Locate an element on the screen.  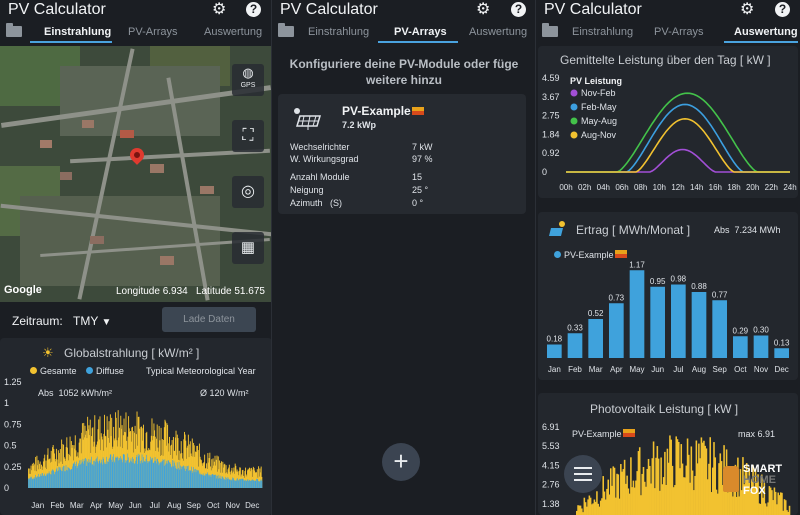
legend-label: Aug-Nov is located at coordinates (599, 135).